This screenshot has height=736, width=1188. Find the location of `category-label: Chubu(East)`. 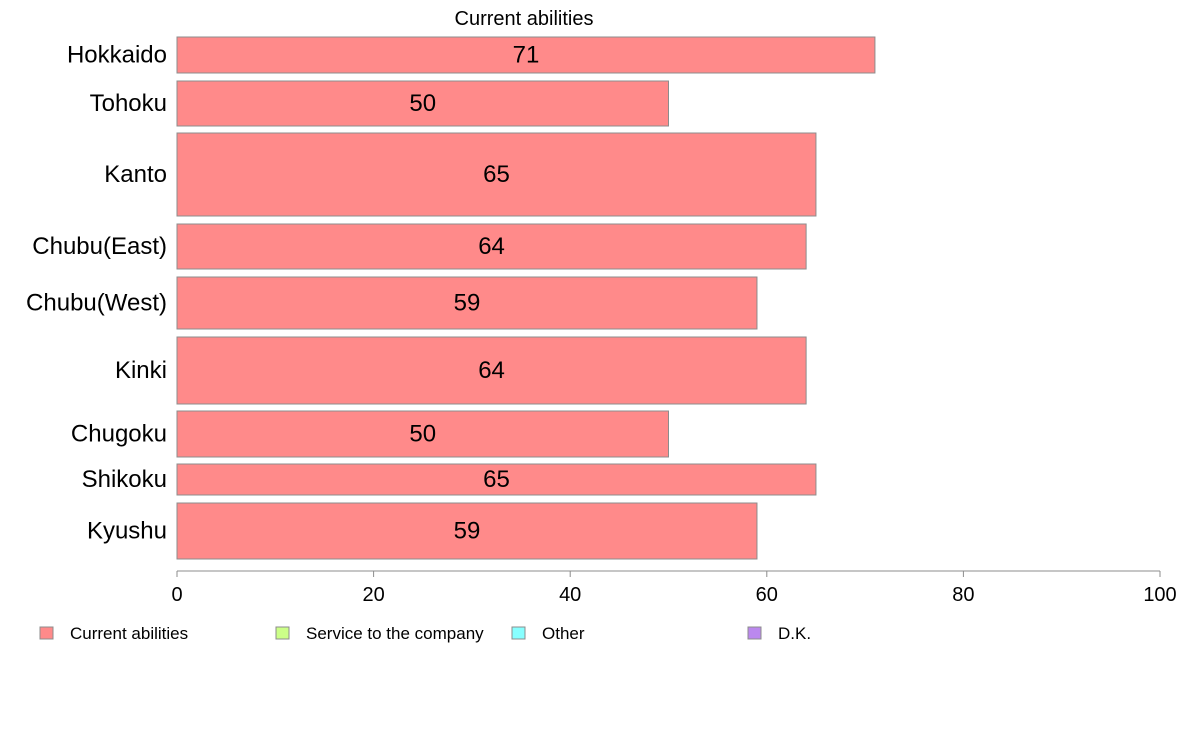

category-label: Chubu(East) is located at coordinates (99, 246).